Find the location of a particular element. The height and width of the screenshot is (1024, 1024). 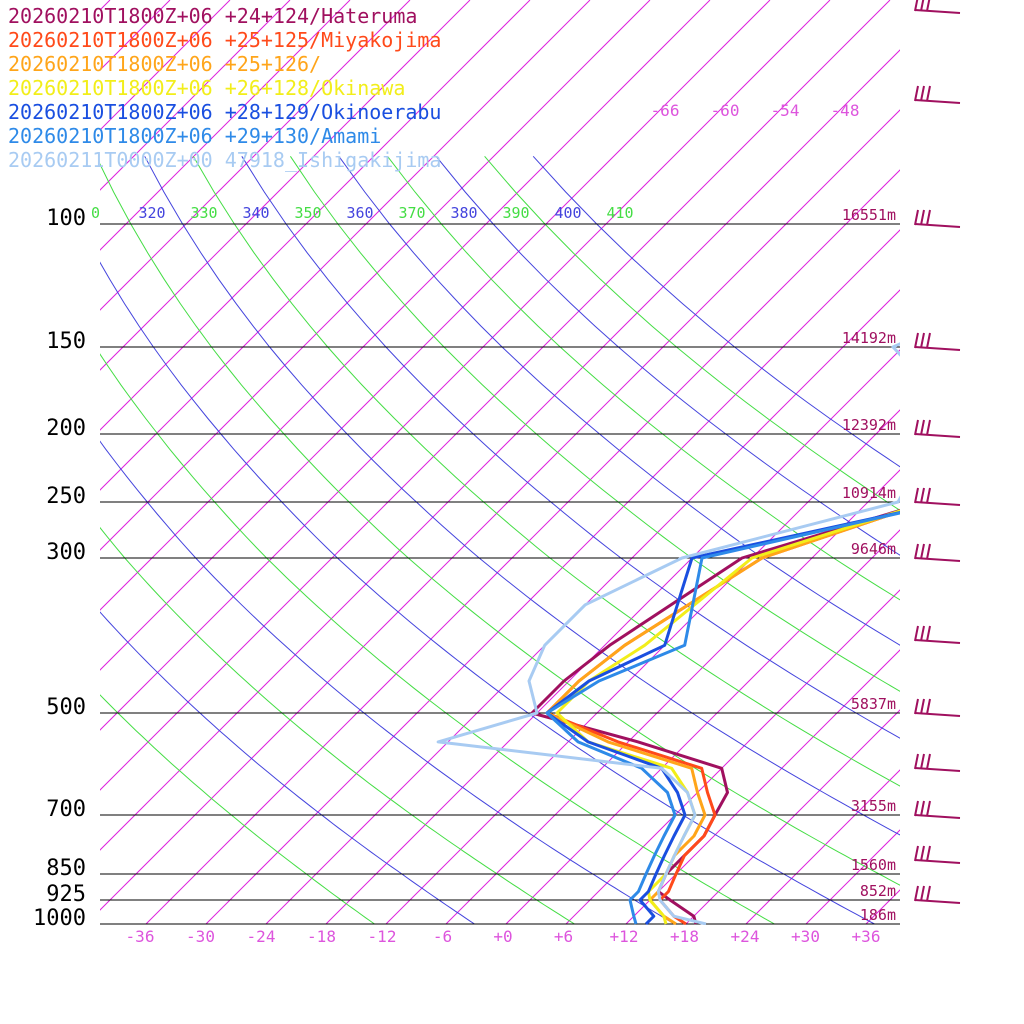

theta-label: 340 is located at coordinates (255, 213).